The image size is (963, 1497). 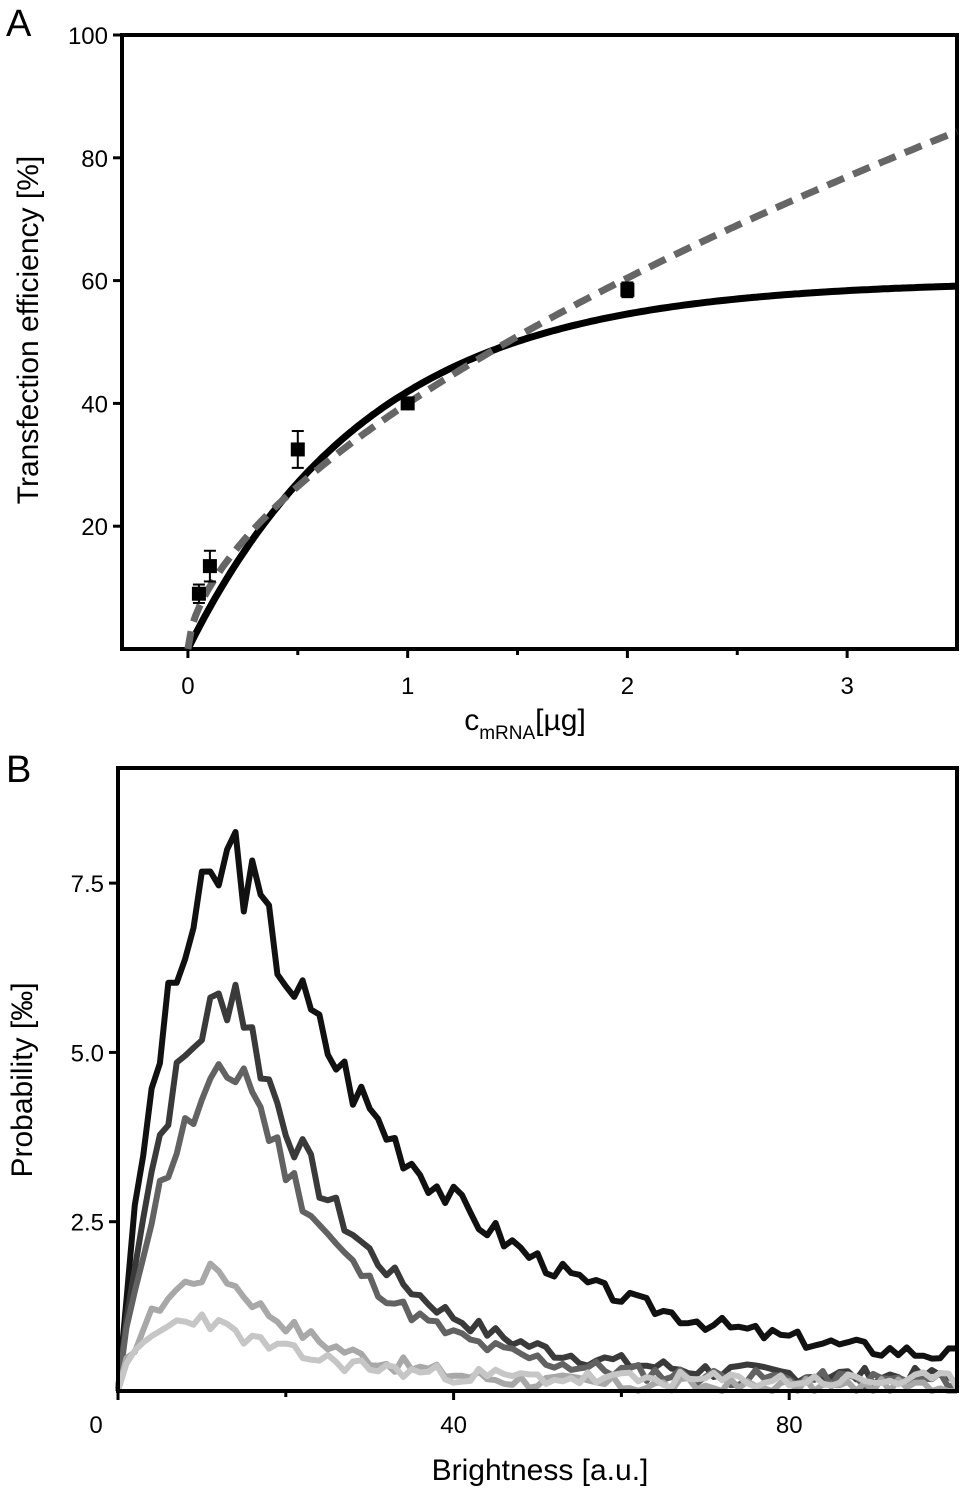 What do you see at coordinates (413, 442) in the screenshot?
I see `panel-a-data-points` at bounding box center [413, 442].